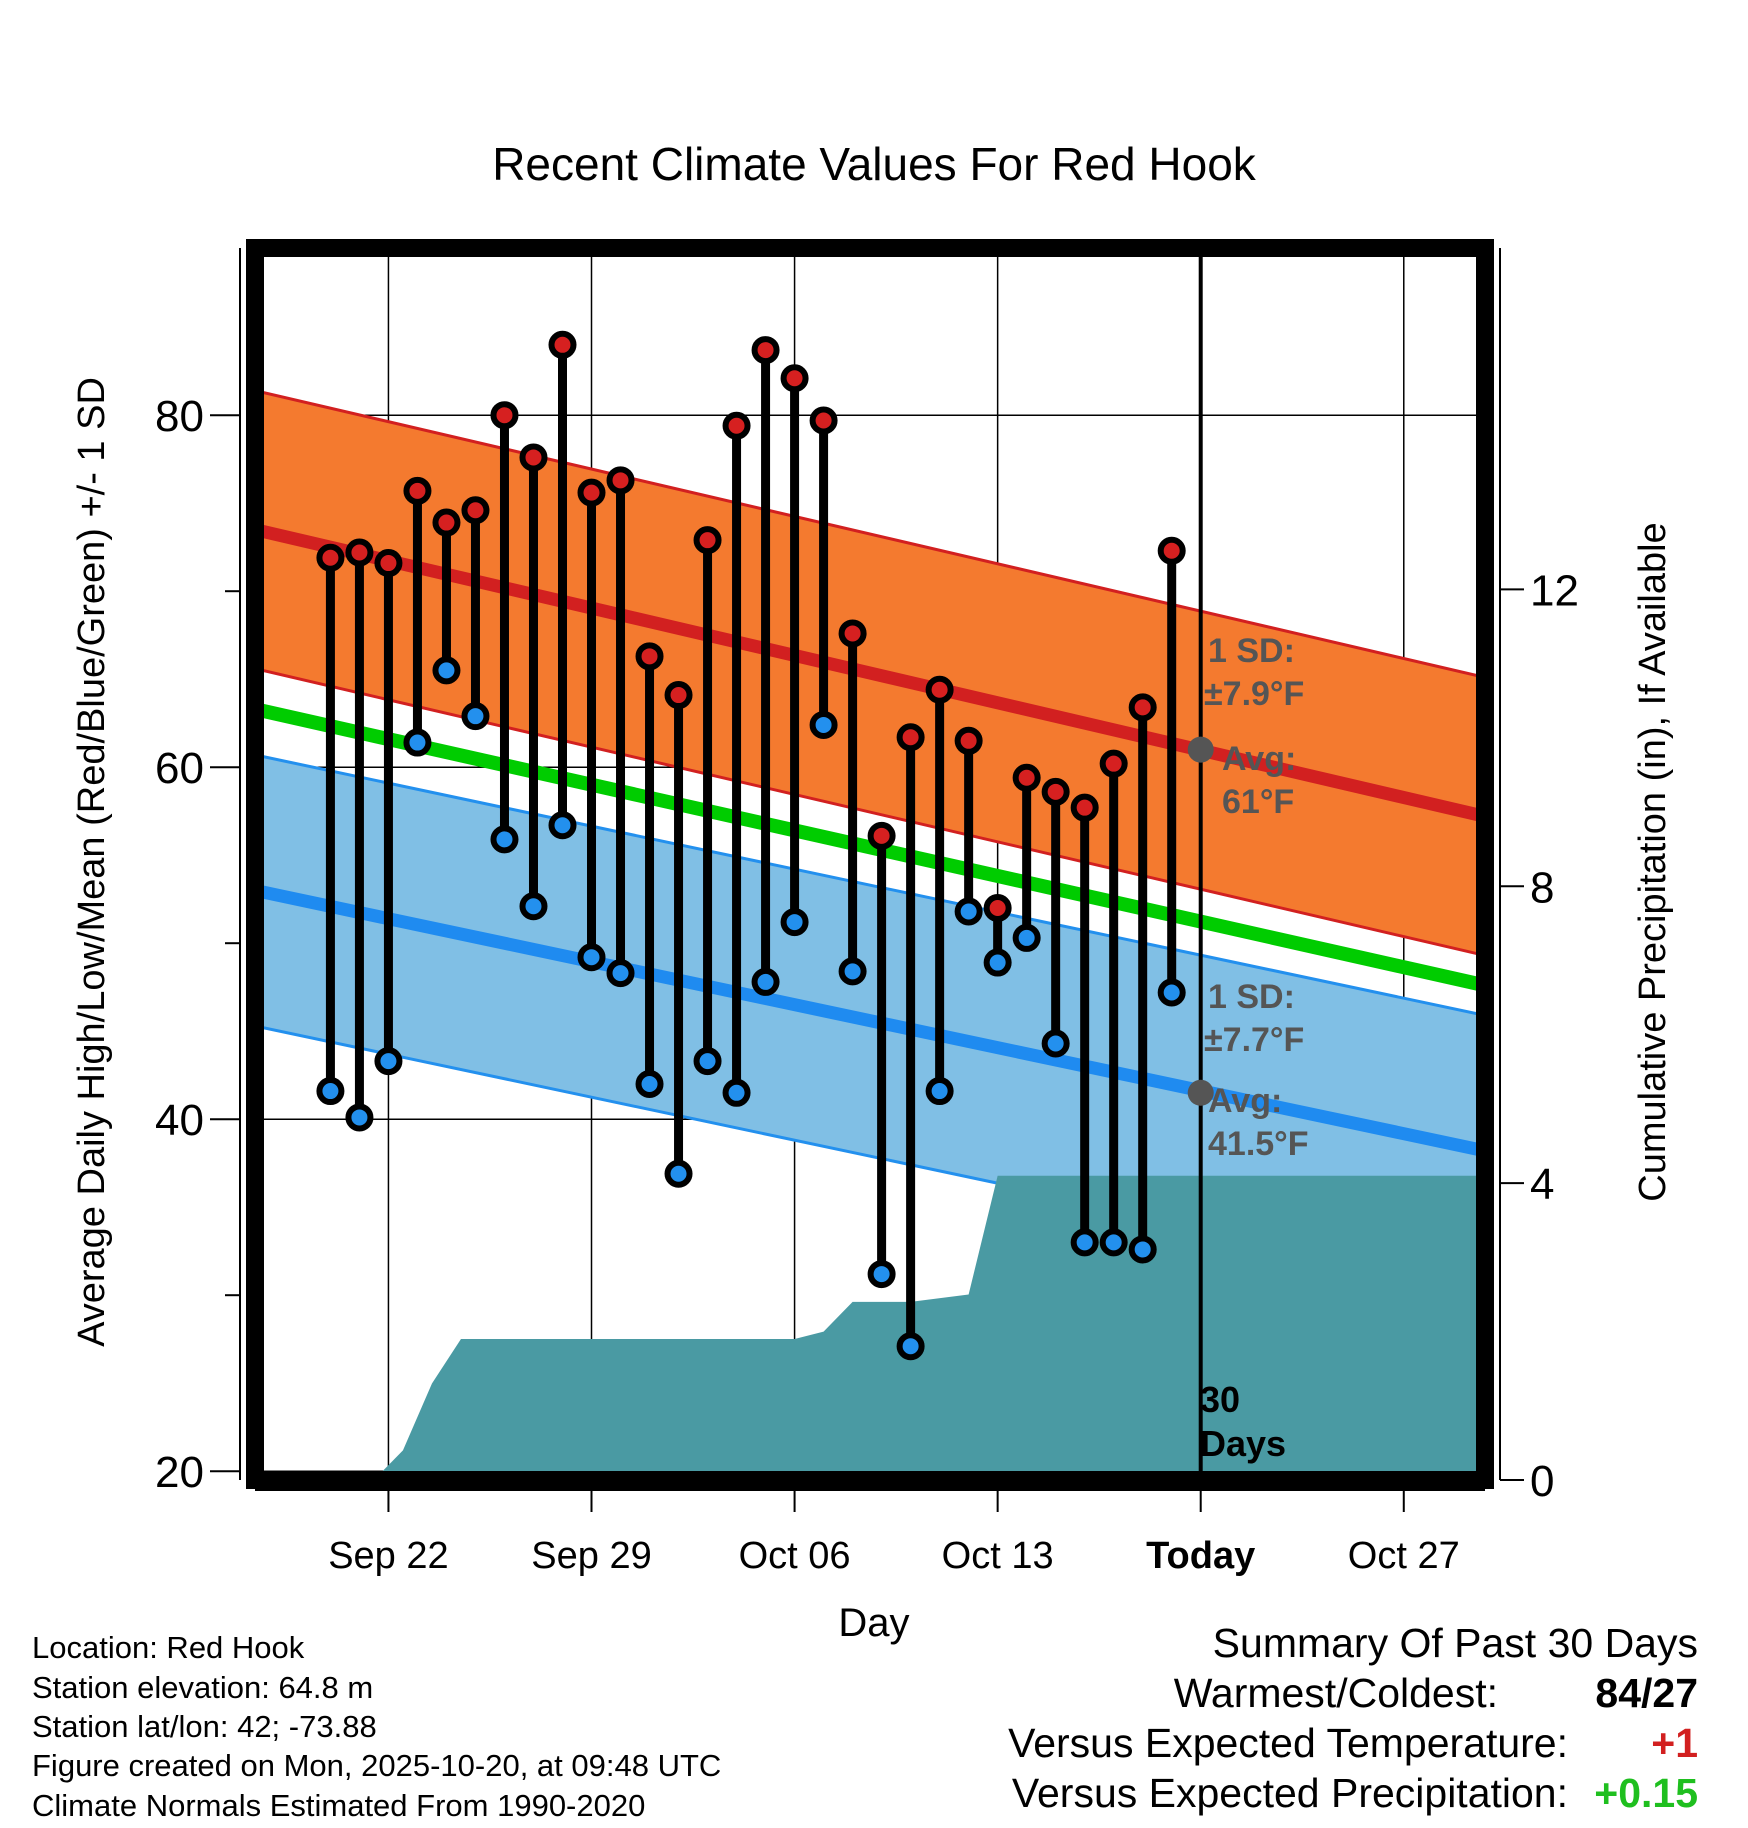 The height and width of the screenshot is (1828, 1748). What do you see at coordinates (1554, 590) in the screenshot?
I see `y-right-tick-label: 12` at bounding box center [1554, 590].